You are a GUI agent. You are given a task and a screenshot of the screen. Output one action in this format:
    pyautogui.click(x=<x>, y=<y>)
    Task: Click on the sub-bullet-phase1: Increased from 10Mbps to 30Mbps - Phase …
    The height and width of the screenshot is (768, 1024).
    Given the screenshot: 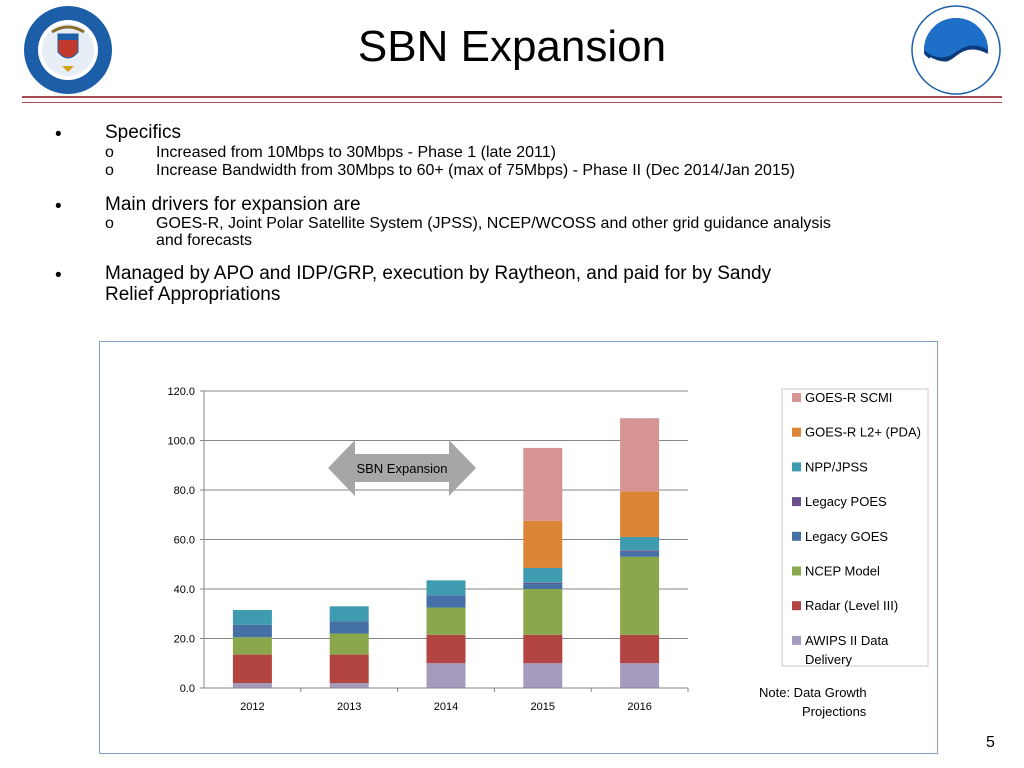 What is the action you would take?
    pyautogui.click(x=356, y=152)
    